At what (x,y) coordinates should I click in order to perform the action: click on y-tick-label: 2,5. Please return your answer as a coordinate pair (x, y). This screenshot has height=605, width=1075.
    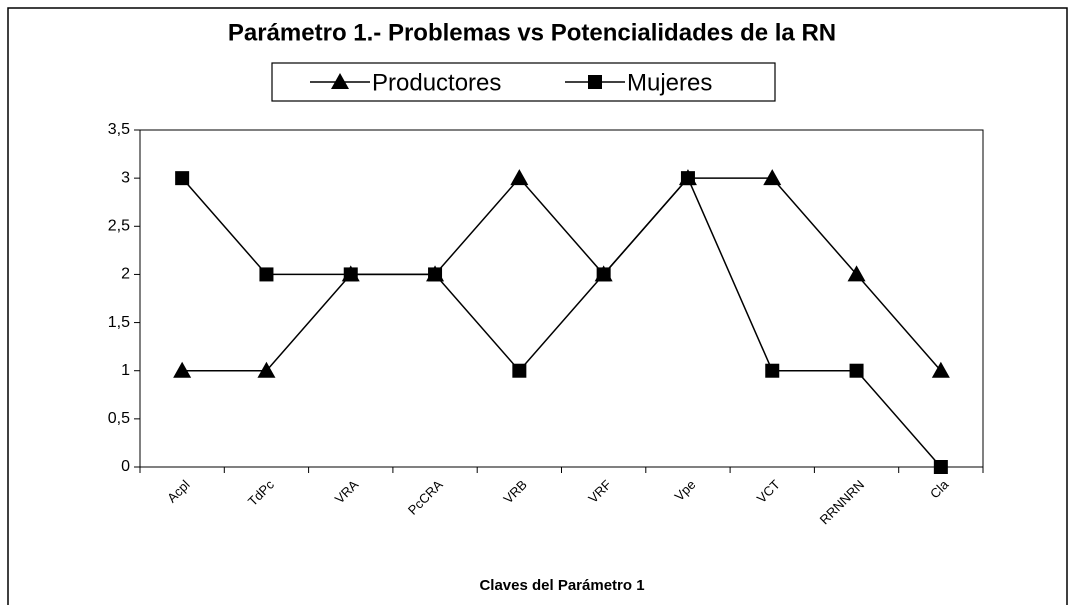
    Looking at the image, I should click on (119, 226).